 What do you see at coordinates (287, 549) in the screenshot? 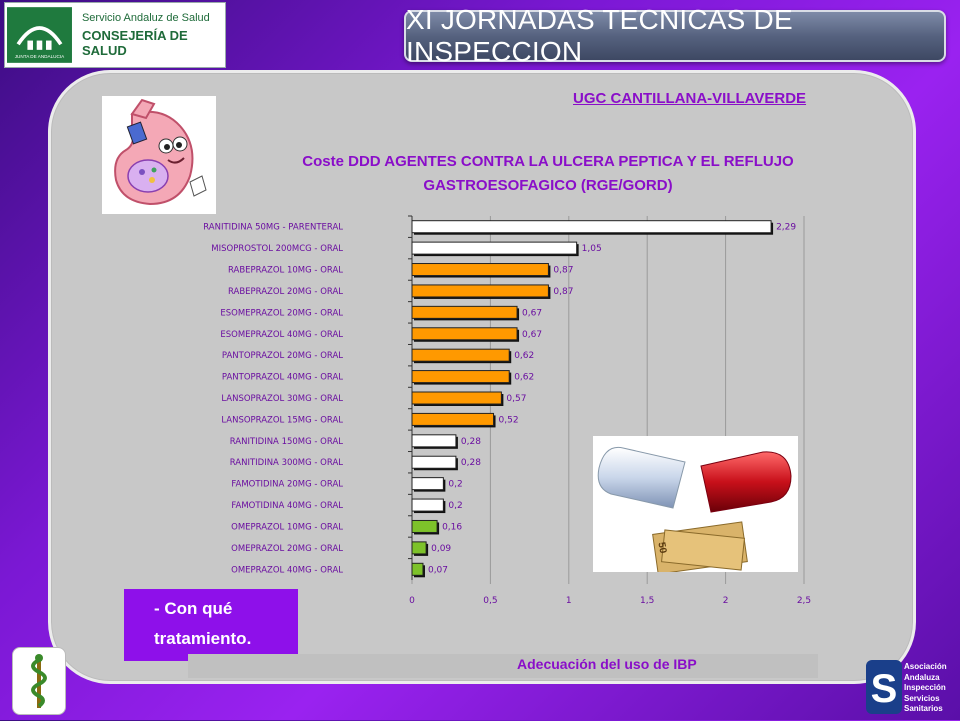
I see `category-label: OMEPRAZOL 20MG - ORAL` at bounding box center [287, 549].